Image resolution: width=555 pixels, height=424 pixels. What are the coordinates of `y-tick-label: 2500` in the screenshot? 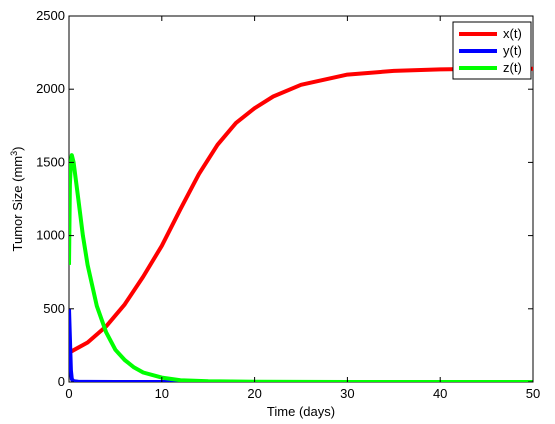 It's located at (50, 15).